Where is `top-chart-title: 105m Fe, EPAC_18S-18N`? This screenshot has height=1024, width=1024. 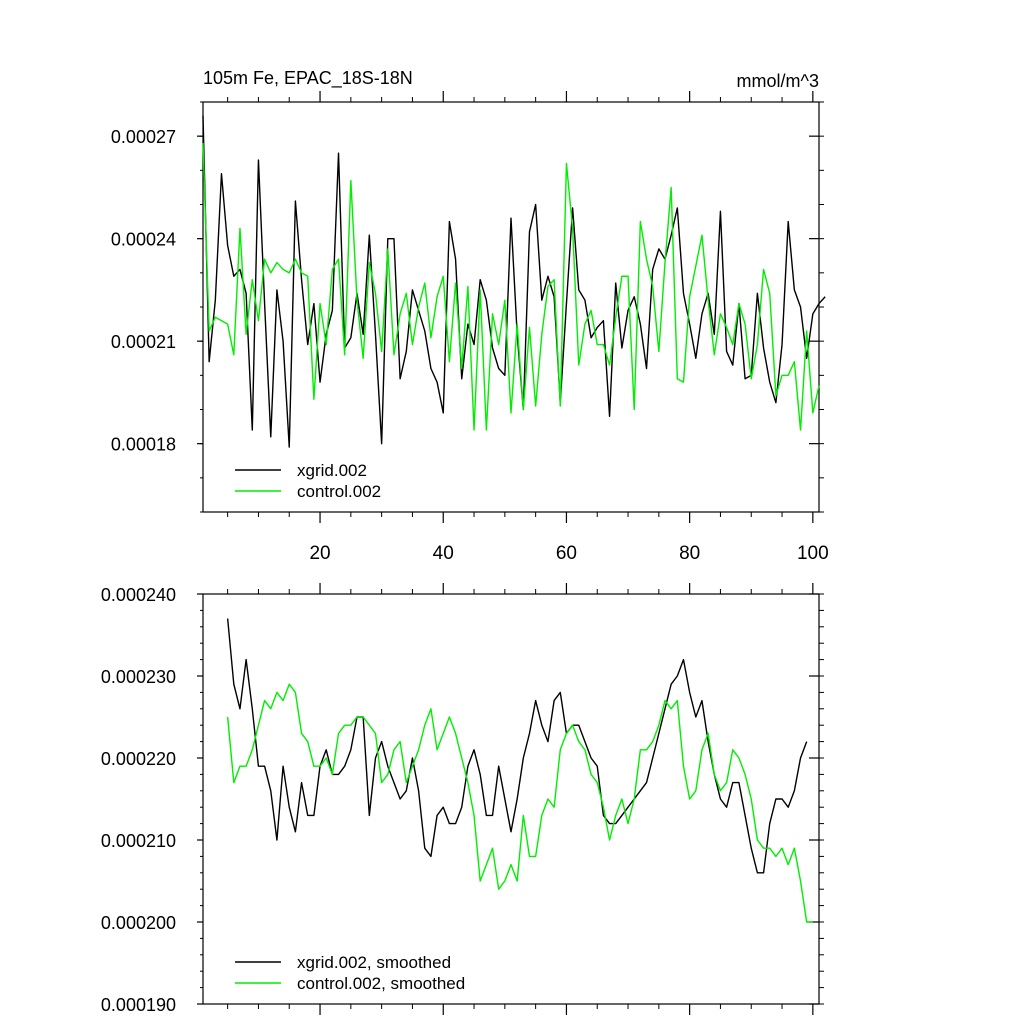
top-chart-title: 105m Fe, EPAC_18S-18N is located at coordinates (308, 78).